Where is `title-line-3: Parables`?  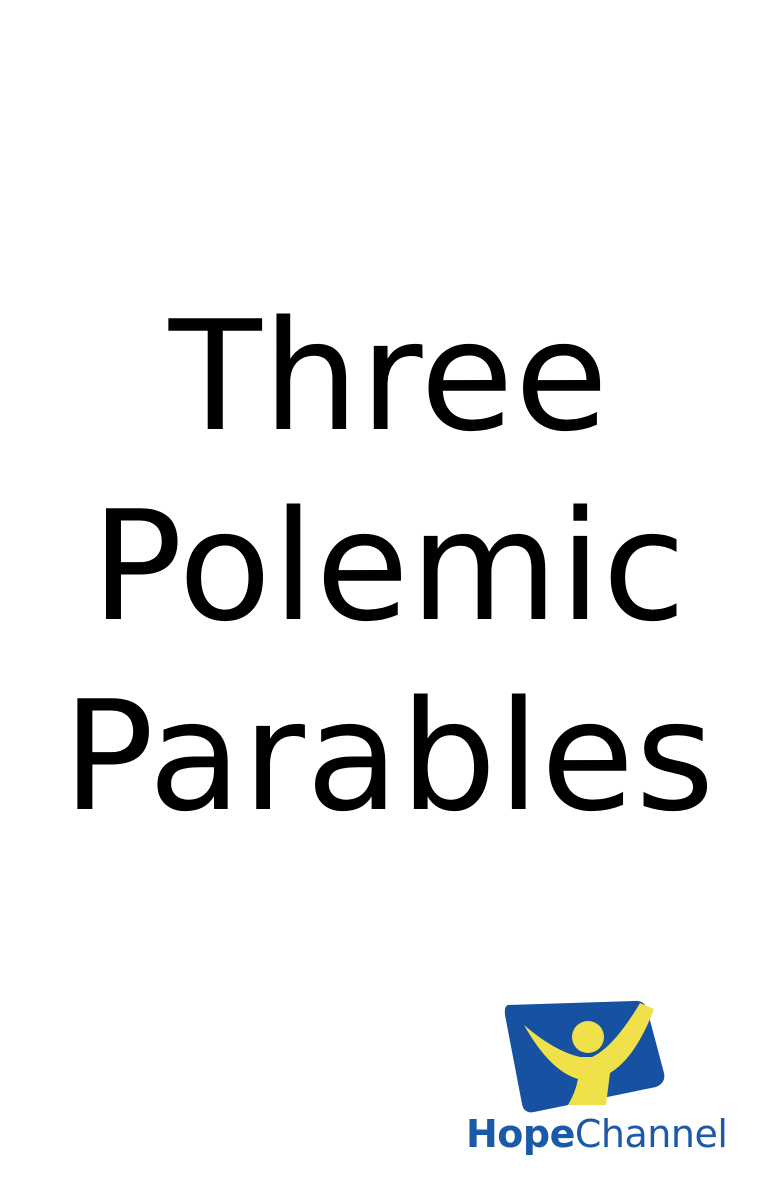 title-line-3: Parables is located at coordinates (389, 756).